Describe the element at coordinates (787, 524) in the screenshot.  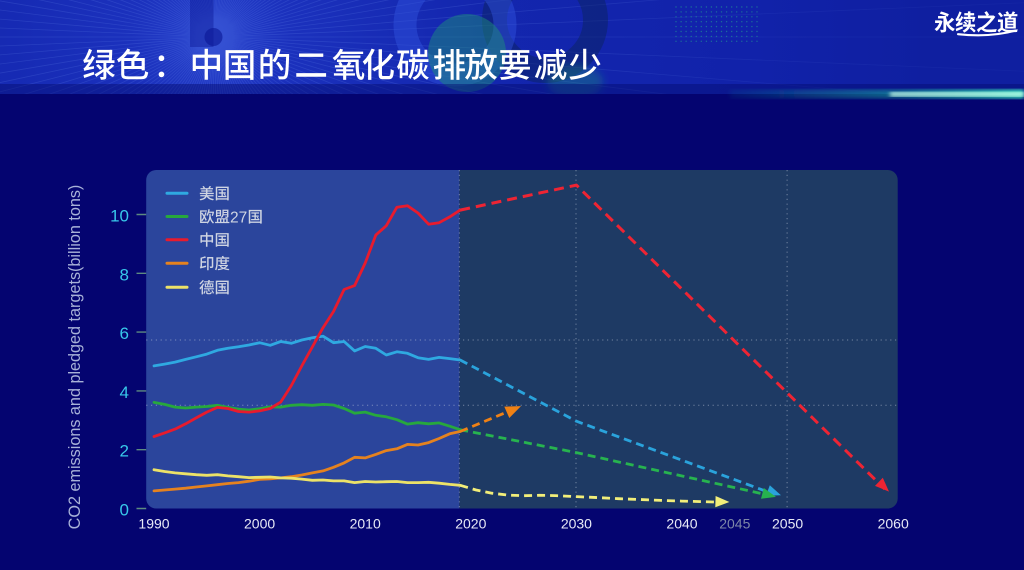
I see `svg-text: 2050` at that location.